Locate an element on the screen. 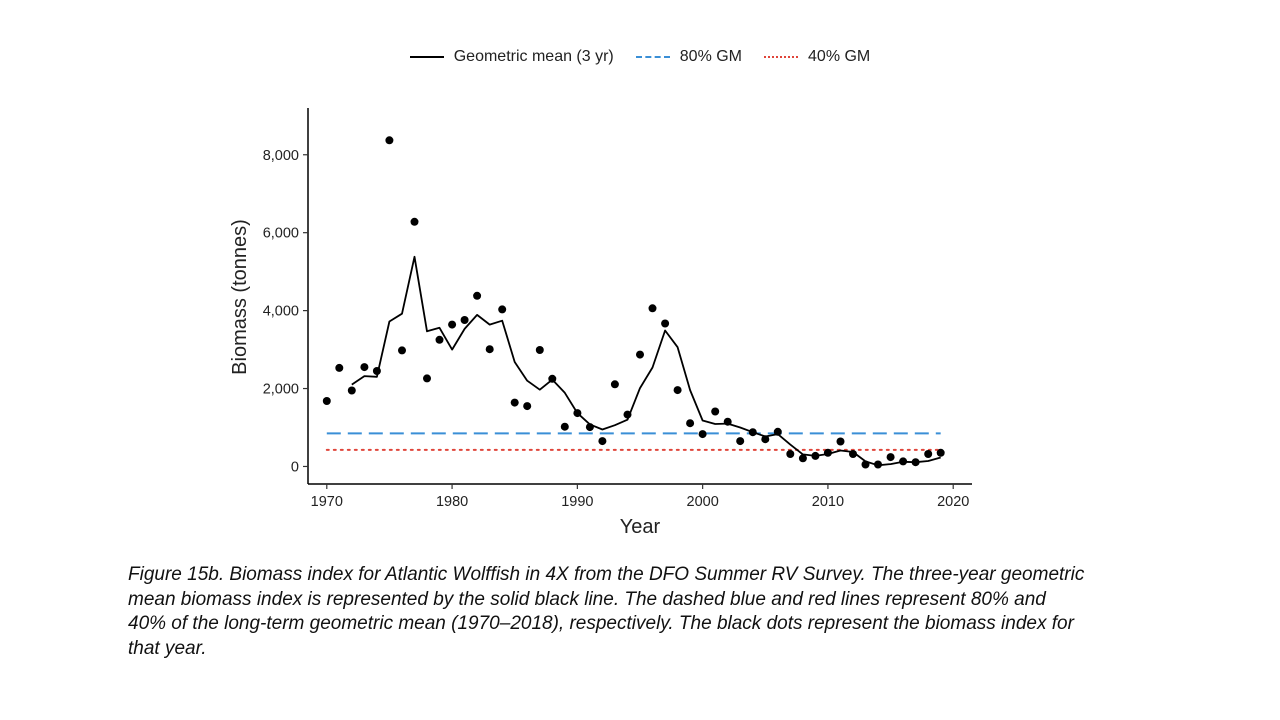  legend-item-40-gm: 40% GM is located at coordinates (817, 57).